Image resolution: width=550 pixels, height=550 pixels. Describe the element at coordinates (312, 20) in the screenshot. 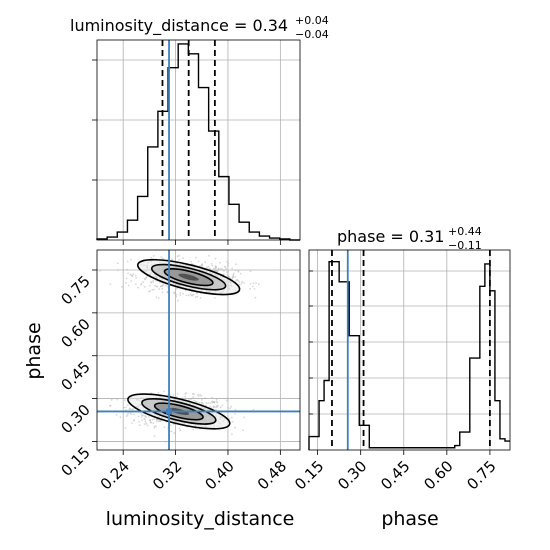

I see `luminosity-distance-title-plus: +0.04` at that location.